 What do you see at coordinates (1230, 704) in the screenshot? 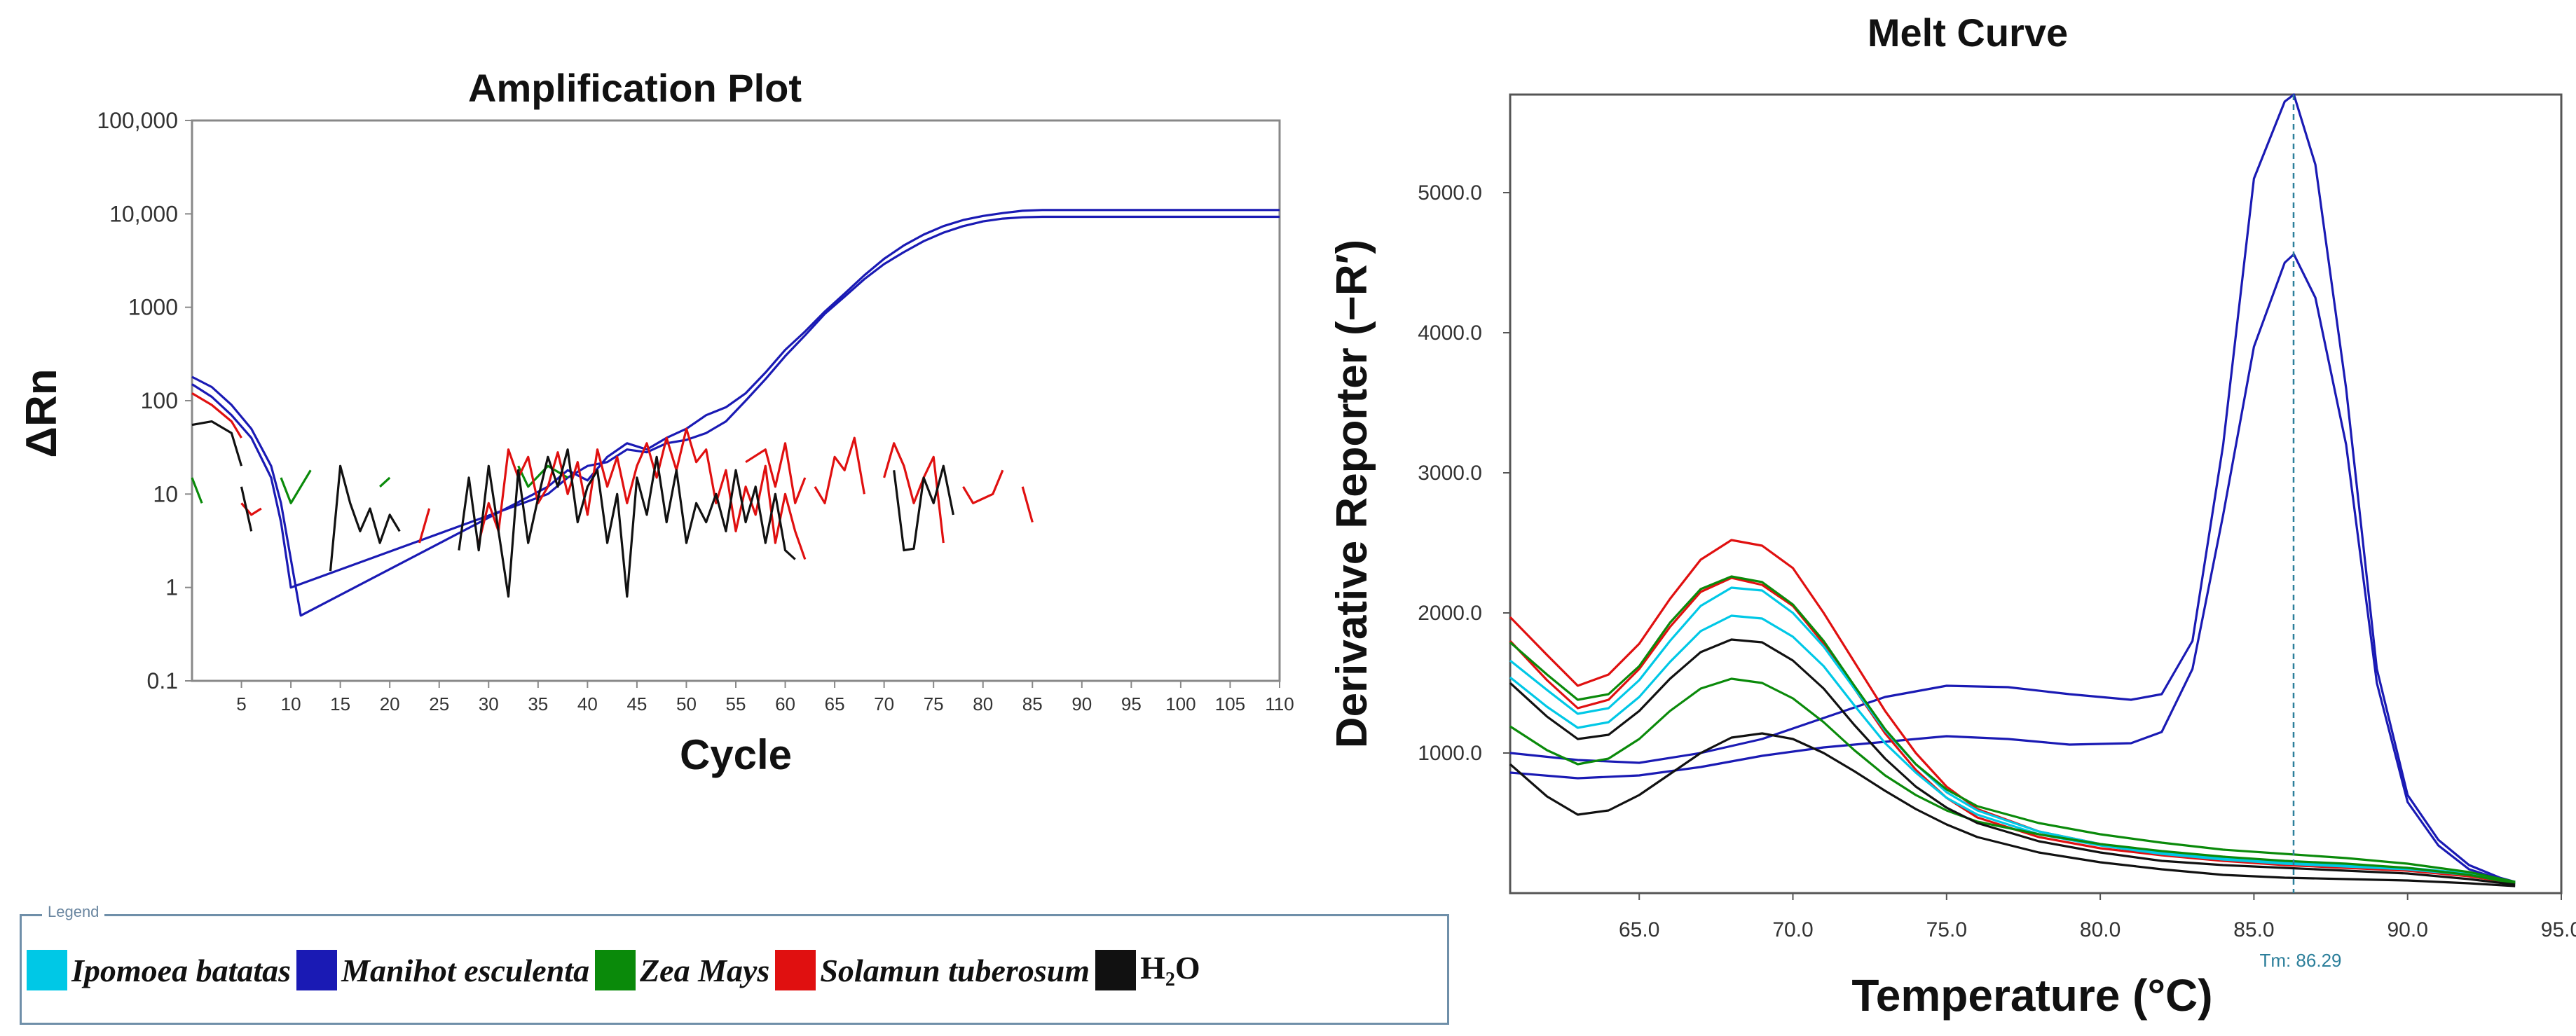
I see `amp-xtick-label: 105` at bounding box center [1230, 704].